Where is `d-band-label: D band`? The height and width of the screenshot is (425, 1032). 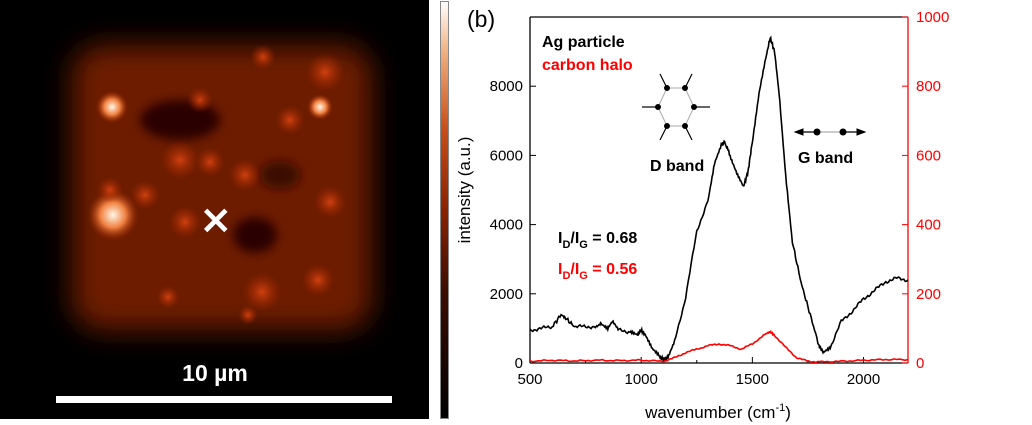
d-band-label: D band is located at coordinates (677, 166).